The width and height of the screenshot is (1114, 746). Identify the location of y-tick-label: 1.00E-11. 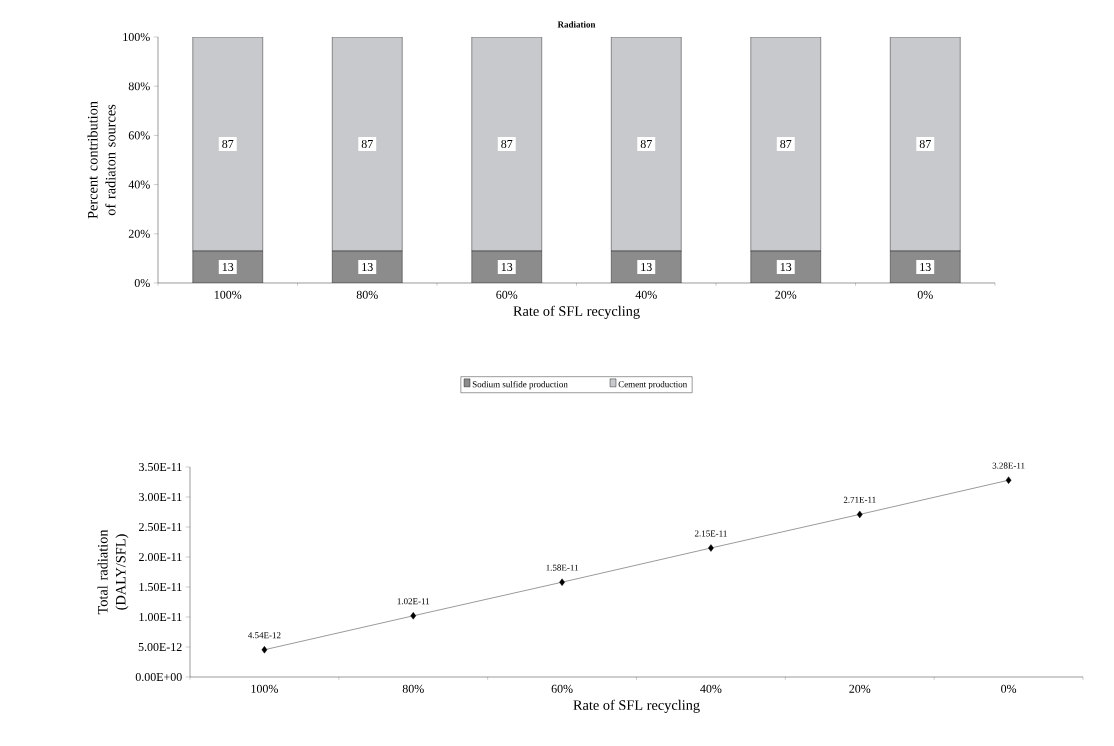
(160, 617).